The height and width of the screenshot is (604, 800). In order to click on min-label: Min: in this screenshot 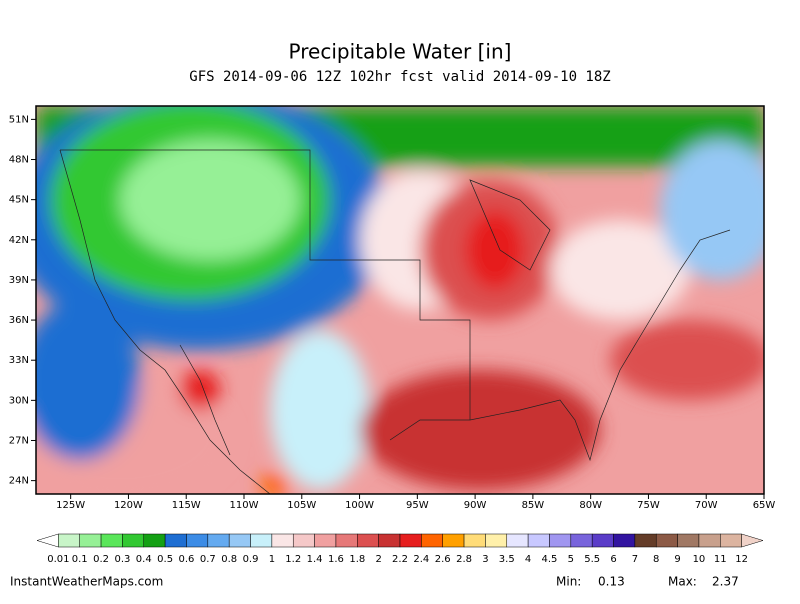, I will do `click(568, 582)`.